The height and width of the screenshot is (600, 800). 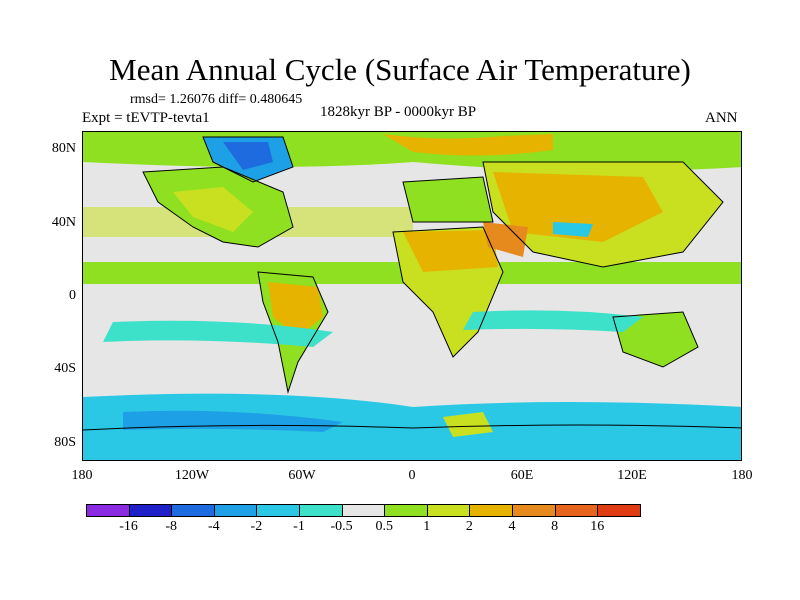 I want to click on colorbar-label-9: 4, so click(x=512, y=526).